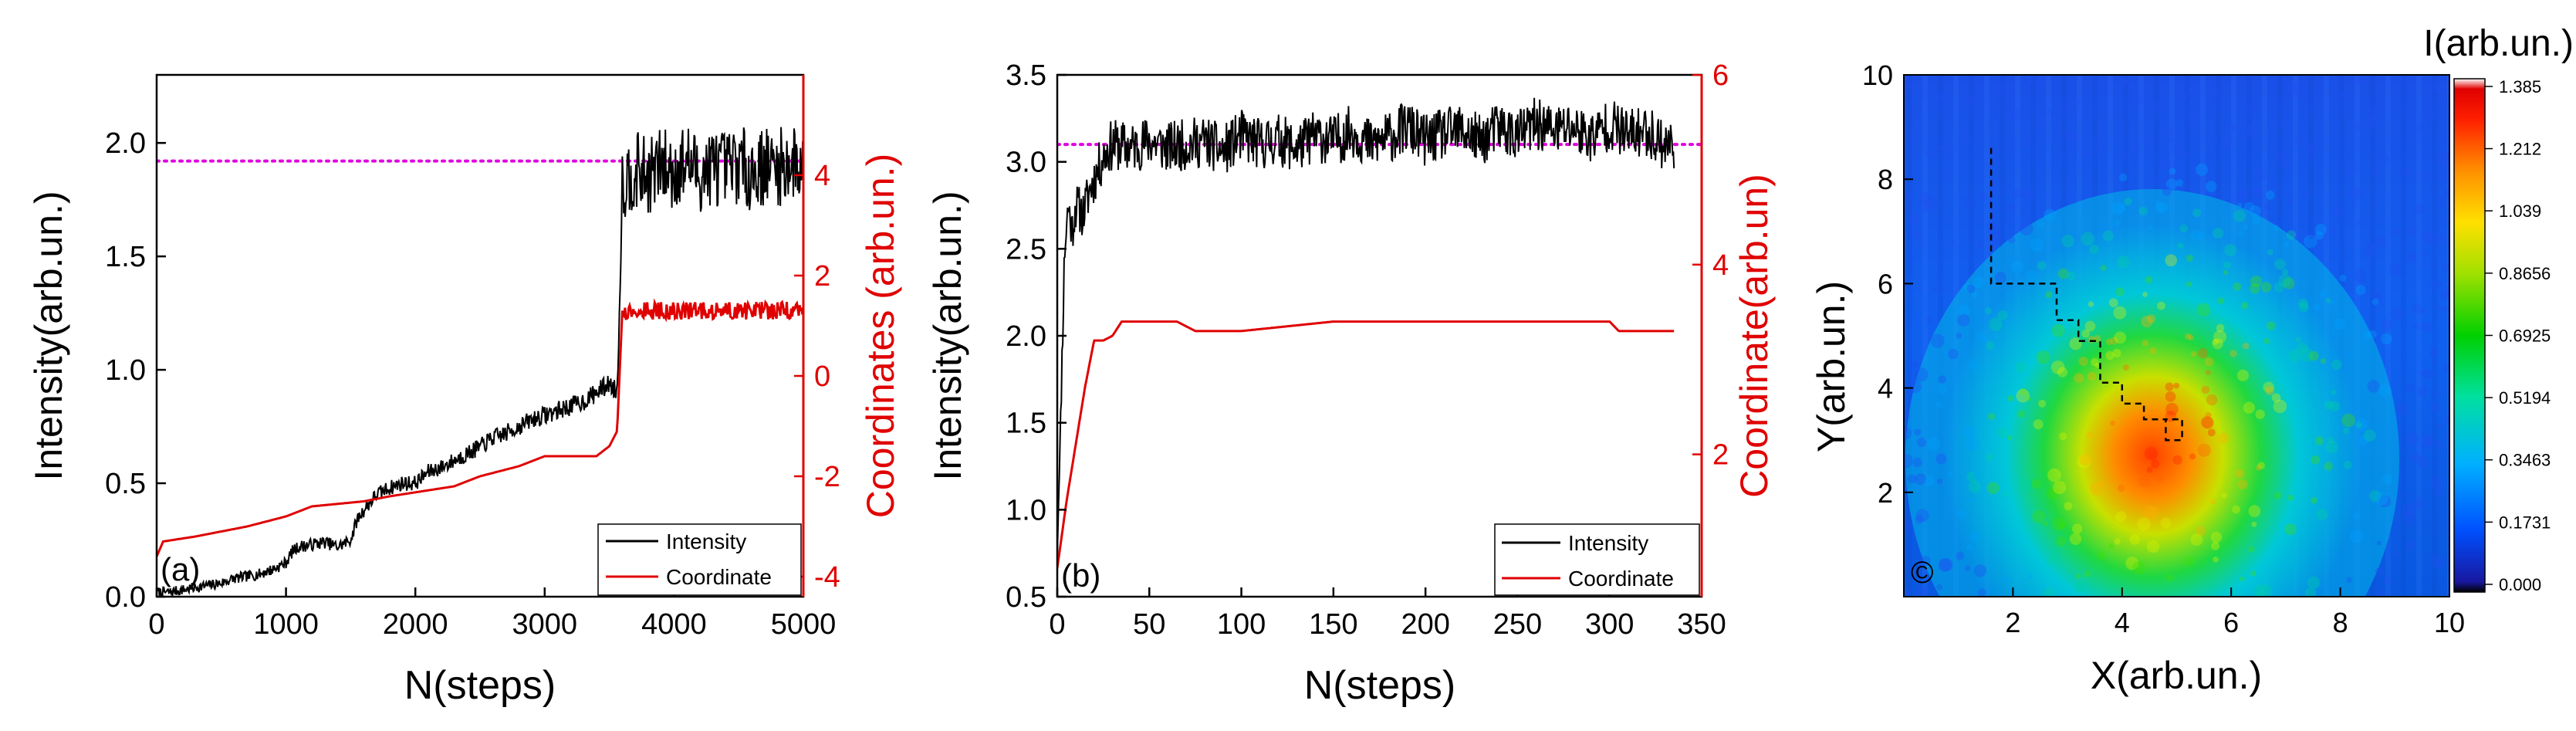 The height and width of the screenshot is (731, 2576). What do you see at coordinates (1597, 559) in the screenshot?
I see `panel-b-legend: Intensity Coordinate` at bounding box center [1597, 559].